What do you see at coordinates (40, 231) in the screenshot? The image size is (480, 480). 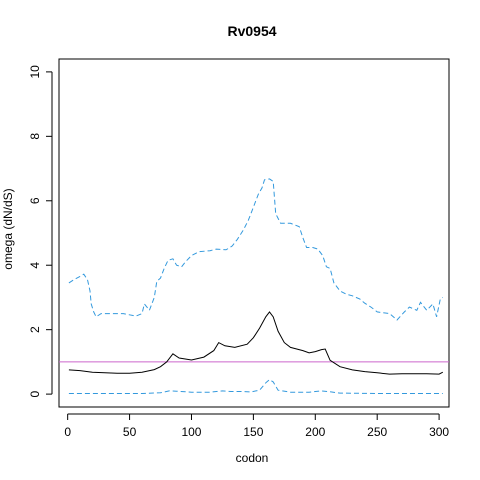 I see `y-axis: 0 2 4 6 8 10` at bounding box center [40, 231].